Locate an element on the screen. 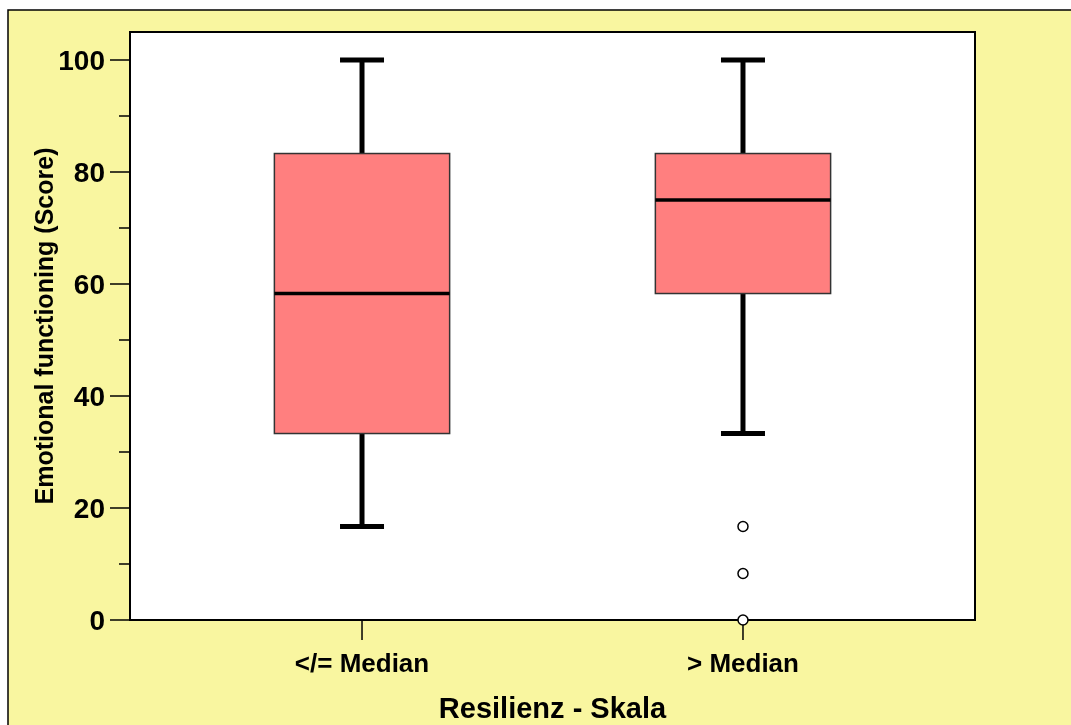 This screenshot has width=1071, height=725. x-tick-label: > Median is located at coordinates (742, 663).